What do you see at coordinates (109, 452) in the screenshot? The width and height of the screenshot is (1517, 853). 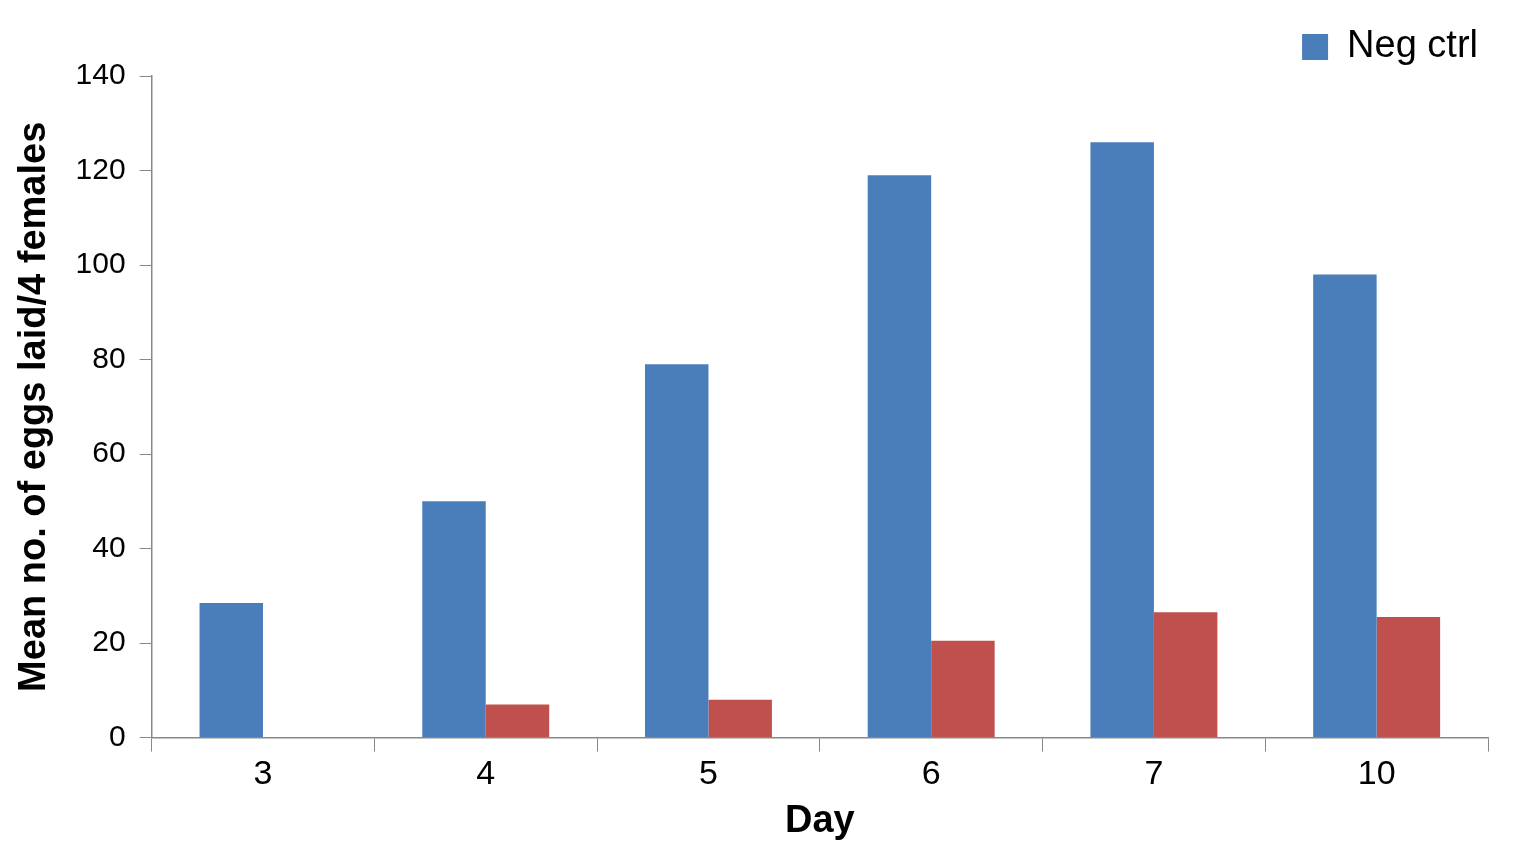 I see `y-tick-label: 60` at bounding box center [109, 452].